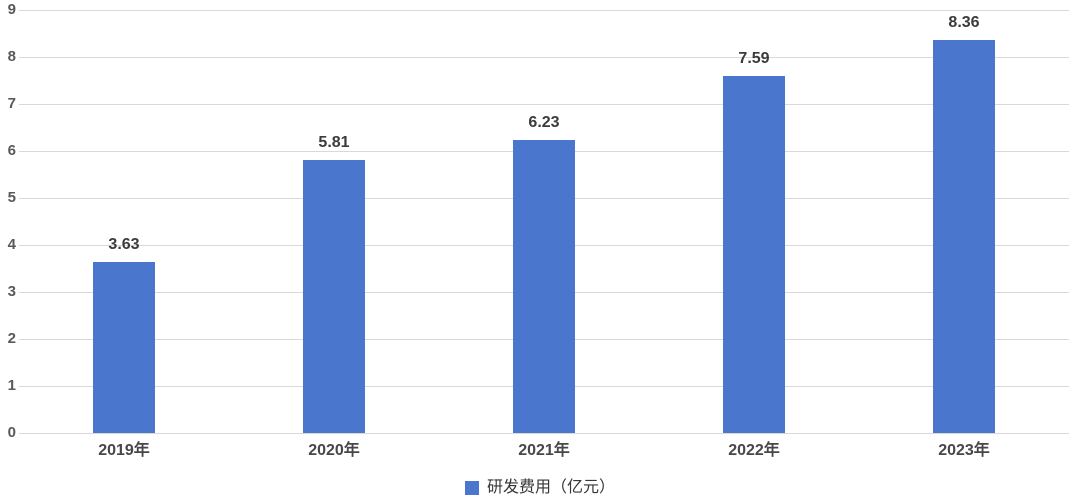 The image size is (1080, 500). I want to click on y-axis-tick-9: 9, so click(11, 9).